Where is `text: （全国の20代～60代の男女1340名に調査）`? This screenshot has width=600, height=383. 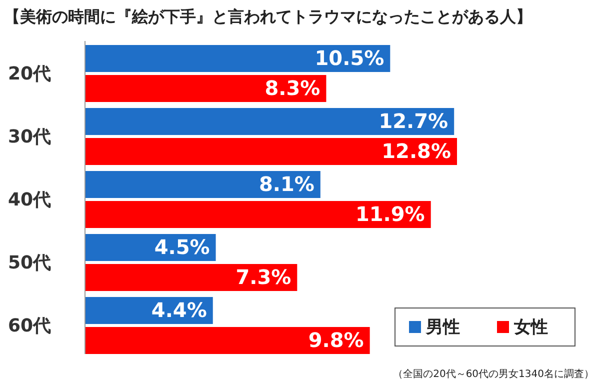
text: （全国の20代～60代の男女1340名に調査） is located at coordinates (493, 374).